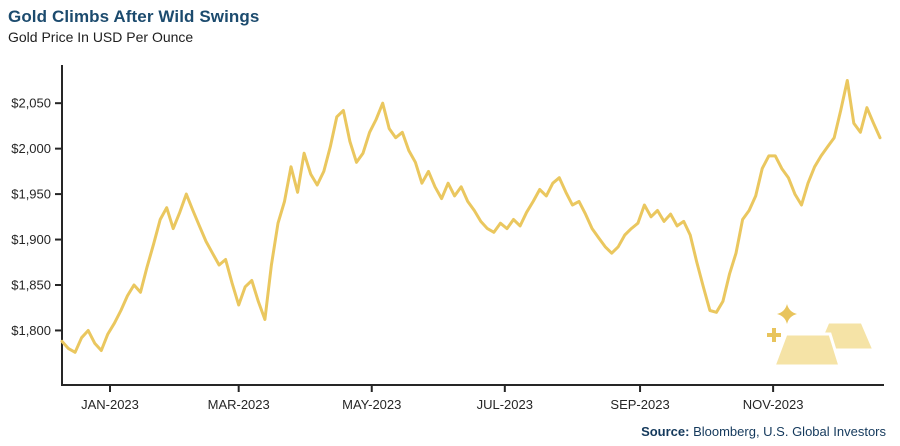  Describe the element at coordinates (773, 404) in the screenshot. I see `x-tick-label: NOV-2023` at that location.